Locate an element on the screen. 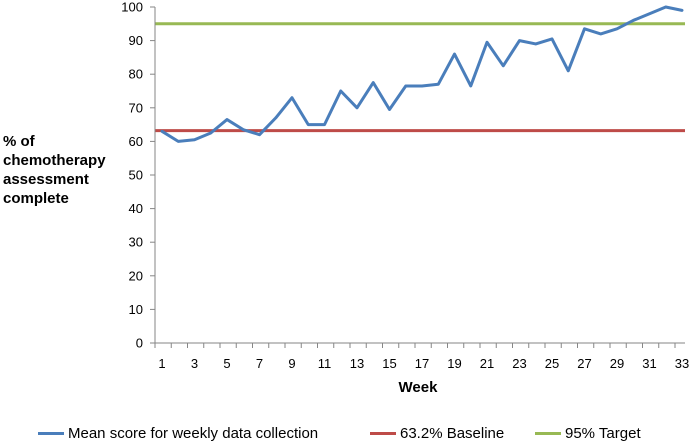  y-axis-title: % of chemotherapy assessment complete is located at coordinates (54, 170).